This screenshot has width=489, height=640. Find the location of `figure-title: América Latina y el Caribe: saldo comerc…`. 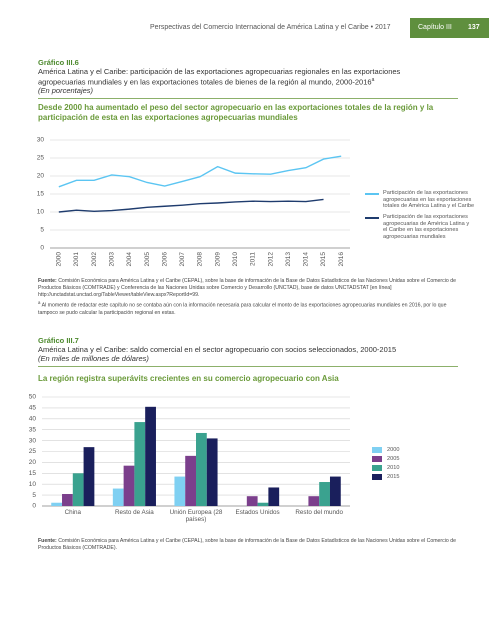

figure-title: América Latina y el Caribe: saldo comerc… is located at coordinates (217, 349).